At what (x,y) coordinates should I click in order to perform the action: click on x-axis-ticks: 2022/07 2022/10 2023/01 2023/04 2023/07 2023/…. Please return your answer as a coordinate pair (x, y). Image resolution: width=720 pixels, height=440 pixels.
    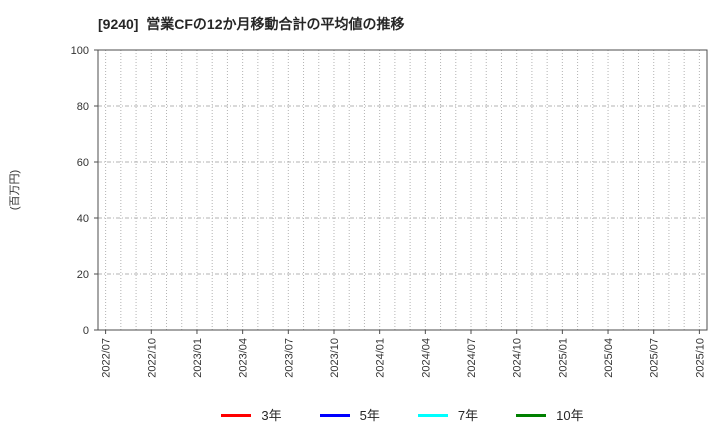
    Looking at the image, I should click on (403, 354).